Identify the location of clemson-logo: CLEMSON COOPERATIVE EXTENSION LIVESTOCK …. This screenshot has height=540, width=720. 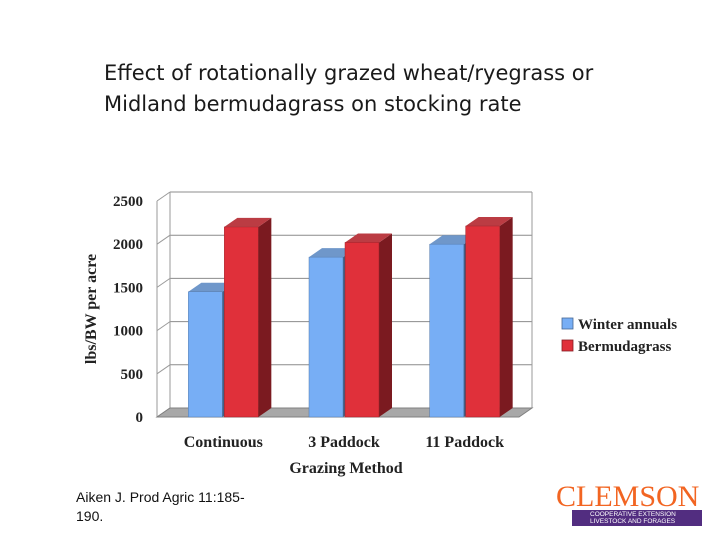
(630, 505).